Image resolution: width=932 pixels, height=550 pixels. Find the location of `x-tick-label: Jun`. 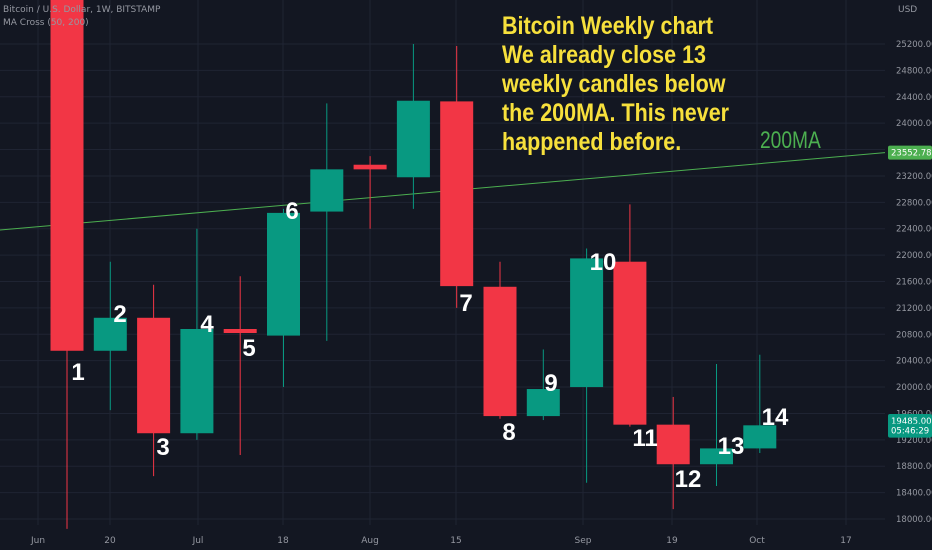

x-tick-label: Jun is located at coordinates (37, 541).